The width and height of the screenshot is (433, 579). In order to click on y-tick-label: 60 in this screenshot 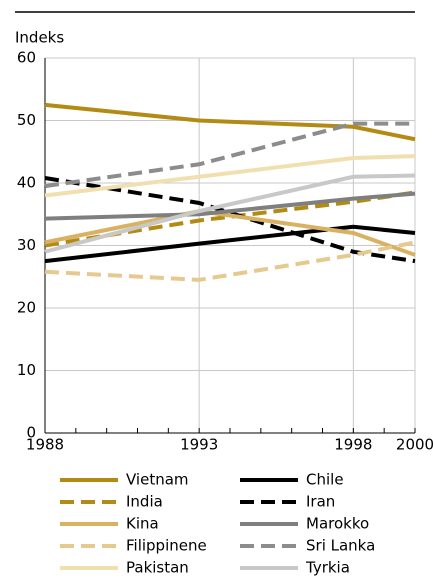, I will do `click(26, 58)`.